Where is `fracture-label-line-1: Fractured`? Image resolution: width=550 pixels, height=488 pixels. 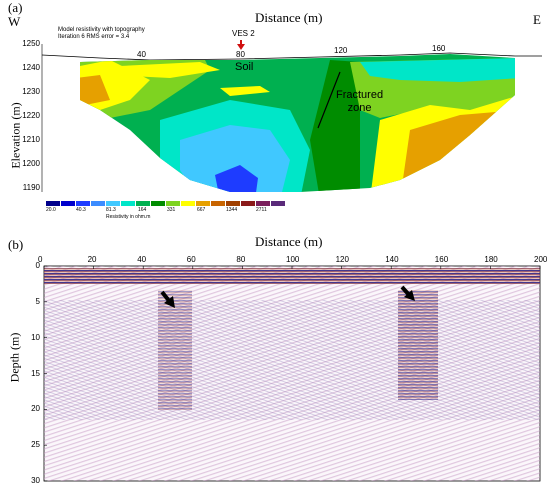 fracture-label-line-1: Fractured is located at coordinates (360, 95).